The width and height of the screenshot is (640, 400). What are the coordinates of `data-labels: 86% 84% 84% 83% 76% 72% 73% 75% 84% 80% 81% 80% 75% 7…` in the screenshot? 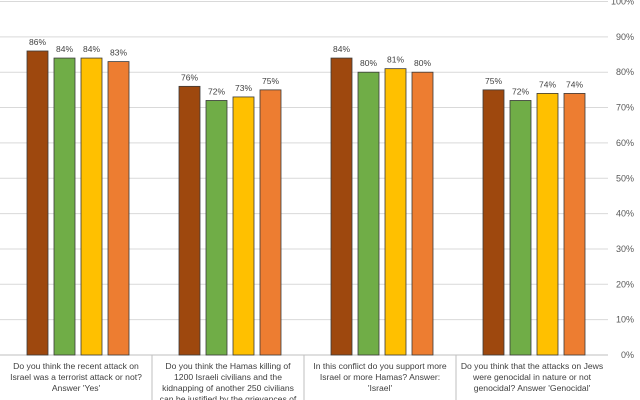 It's located at (306, 66).